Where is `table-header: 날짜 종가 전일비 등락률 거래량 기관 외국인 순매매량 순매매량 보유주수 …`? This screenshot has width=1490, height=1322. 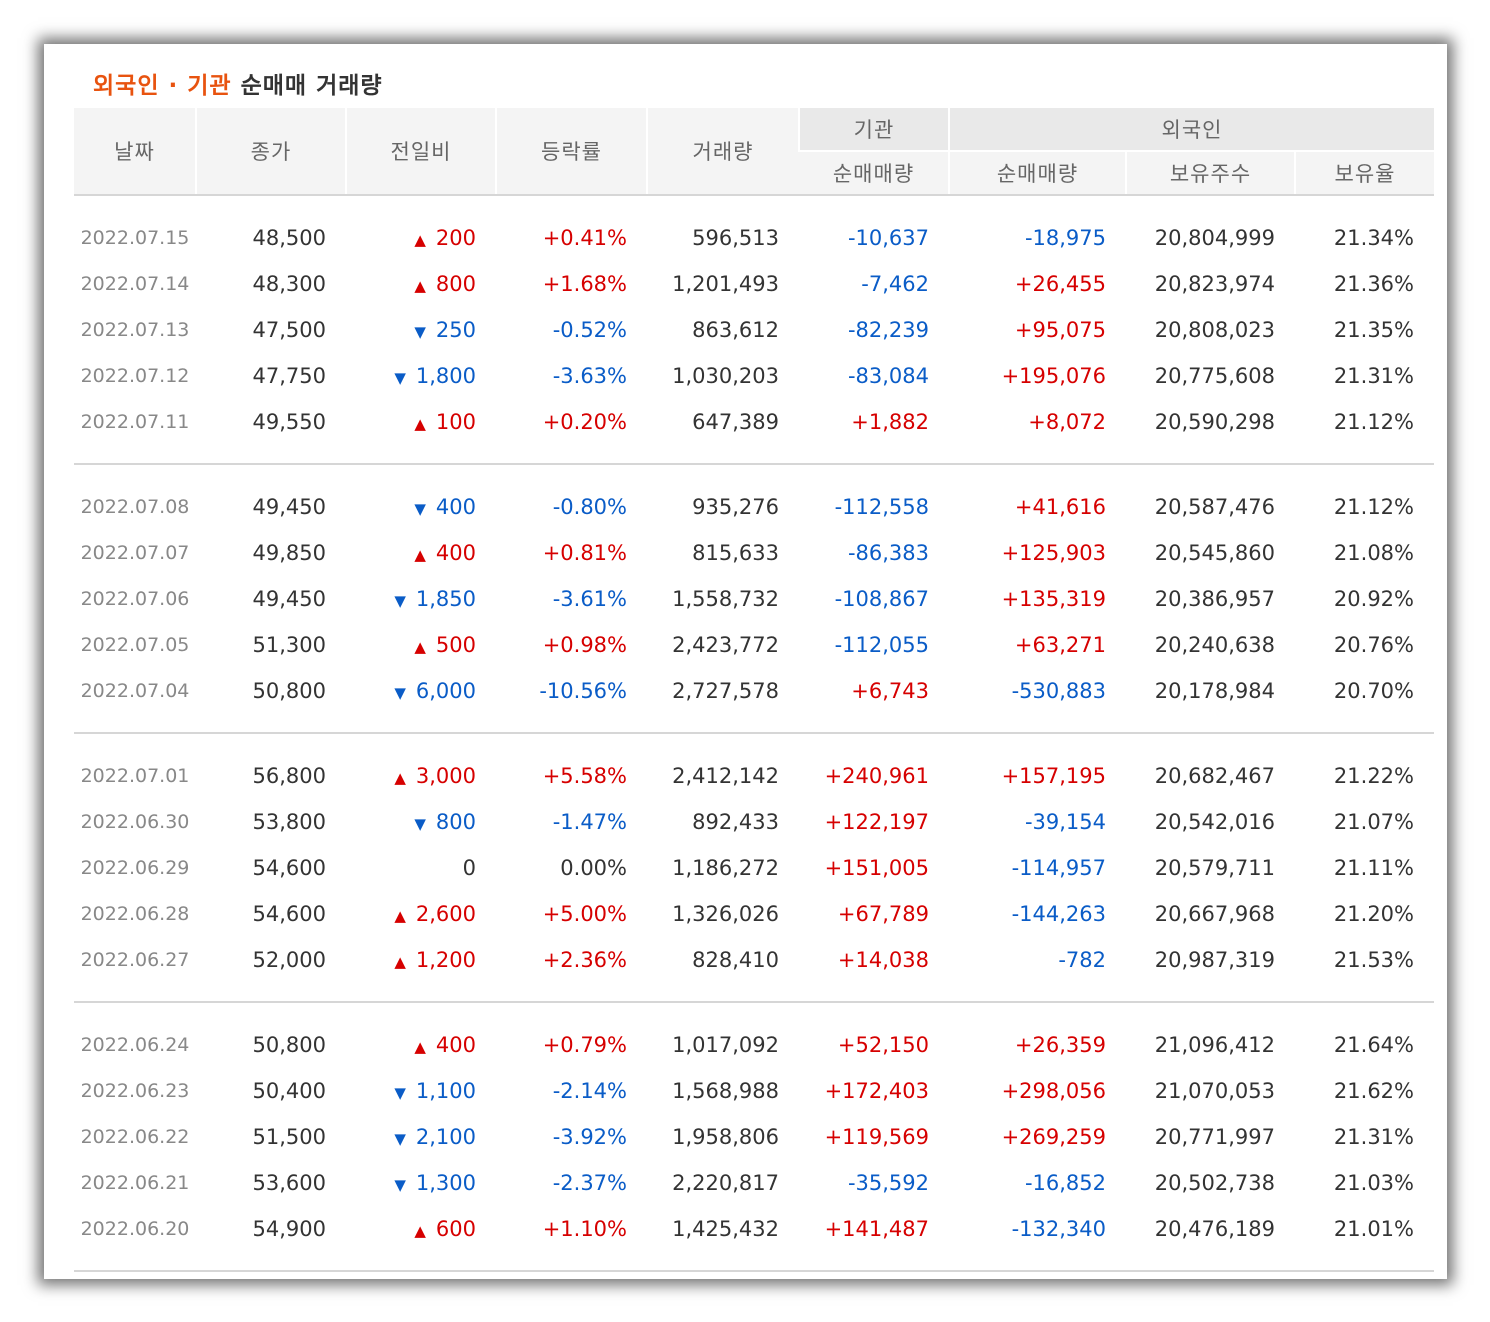
table-header: 날짜 종가 전일비 등락률 거래량 기관 외국인 순매매량 순매매량 보유주수 … is located at coordinates (754, 152).